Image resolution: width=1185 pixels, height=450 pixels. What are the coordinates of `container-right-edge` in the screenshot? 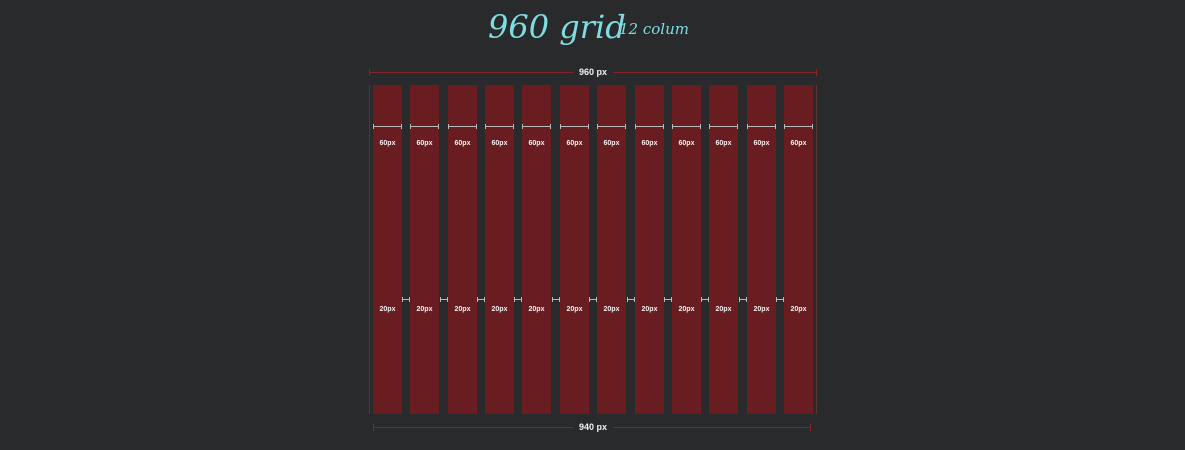 It's located at (816, 249).